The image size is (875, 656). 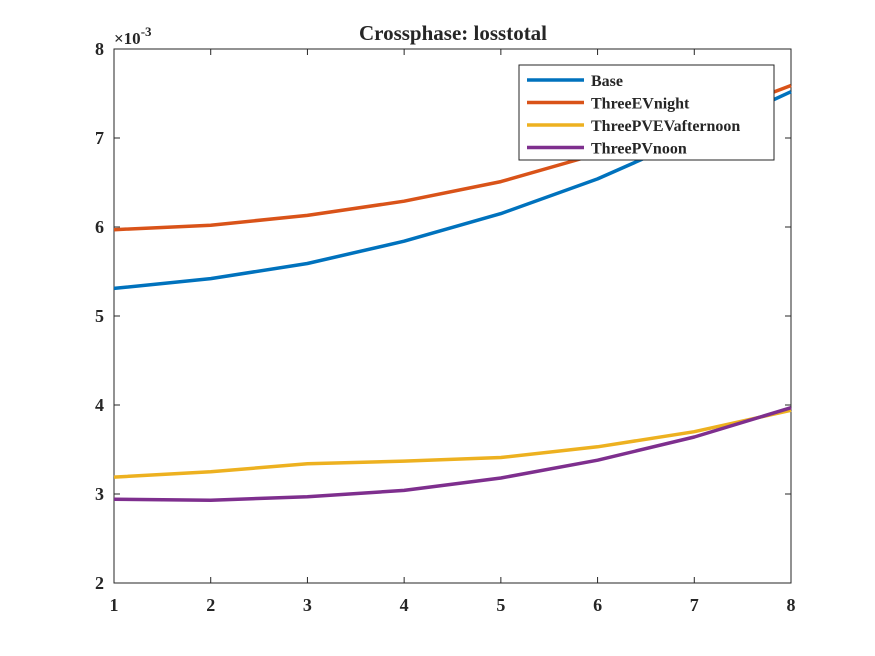 I want to click on legend-label: ThreePVnoon, so click(x=639, y=149).